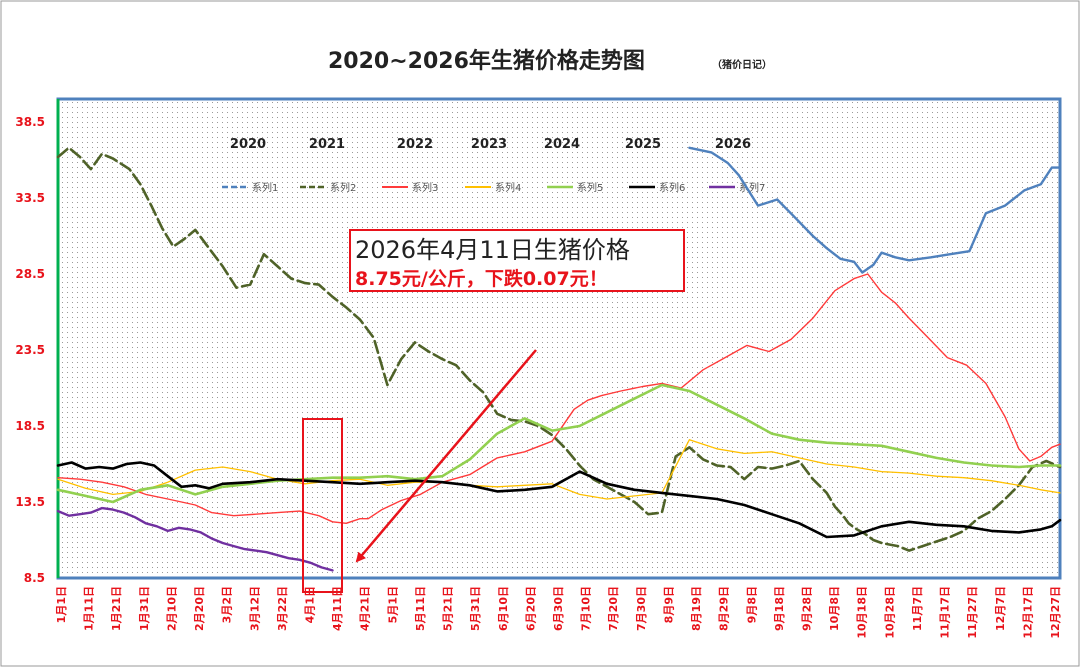 The height and width of the screenshot is (667, 1080). I want to click on annotation-box: 2026年4月11日生猪价格 8.75元/公斤，下跌0.07元！, so click(517, 260).